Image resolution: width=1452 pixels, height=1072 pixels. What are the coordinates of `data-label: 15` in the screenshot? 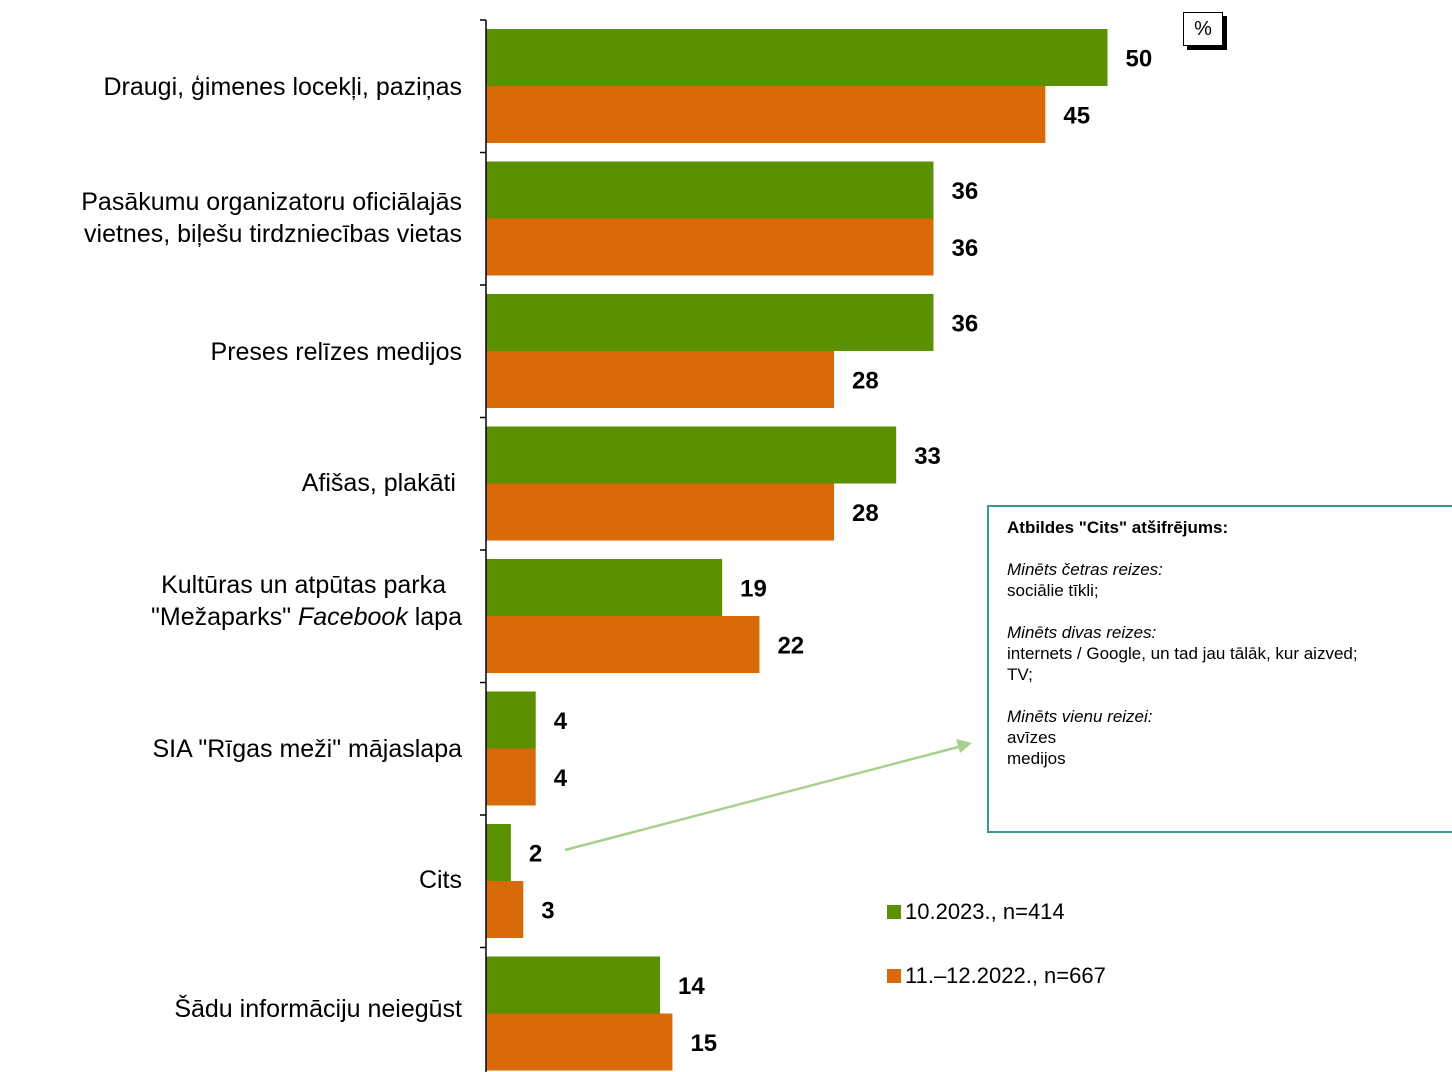 It's located at (703, 1043).